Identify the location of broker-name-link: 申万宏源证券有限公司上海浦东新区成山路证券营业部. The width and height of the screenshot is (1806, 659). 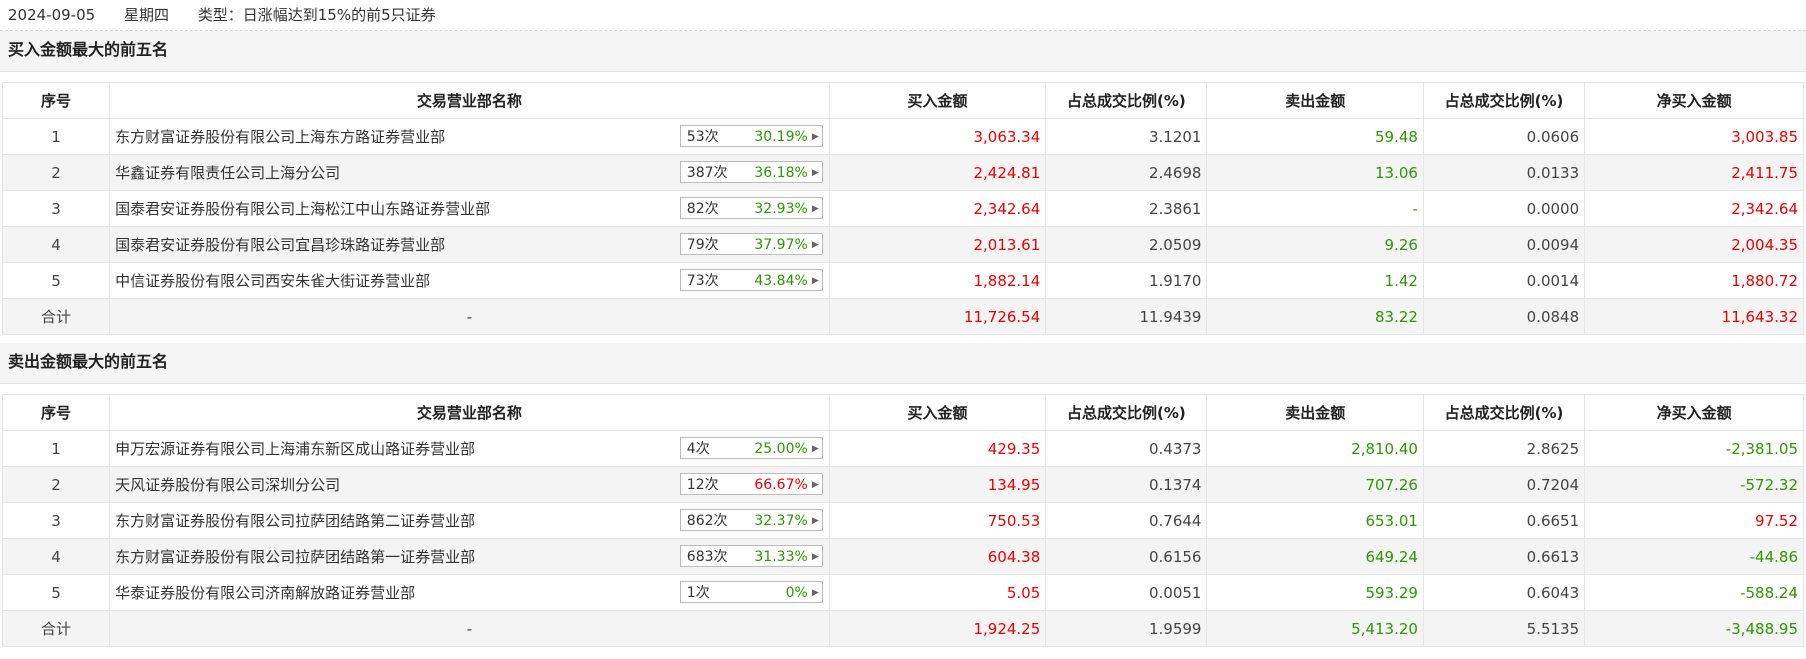
(295, 449).